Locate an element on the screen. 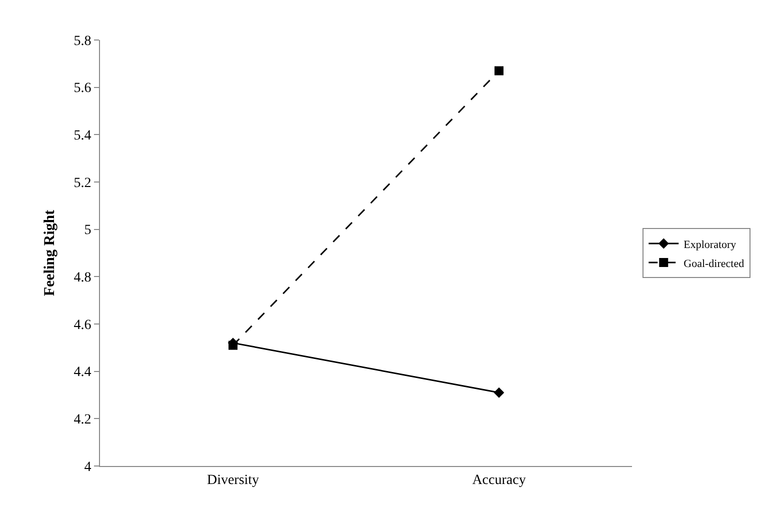 The height and width of the screenshot is (526, 782). legend-label: Exploratory is located at coordinates (710, 244).